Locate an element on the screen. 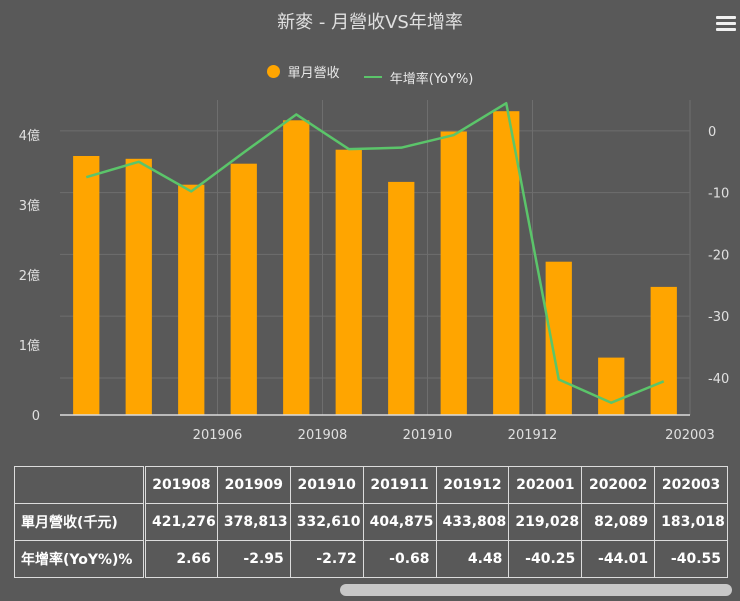 The image size is (740, 601). table-cell: 219,028 is located at coordinates (545, 522).